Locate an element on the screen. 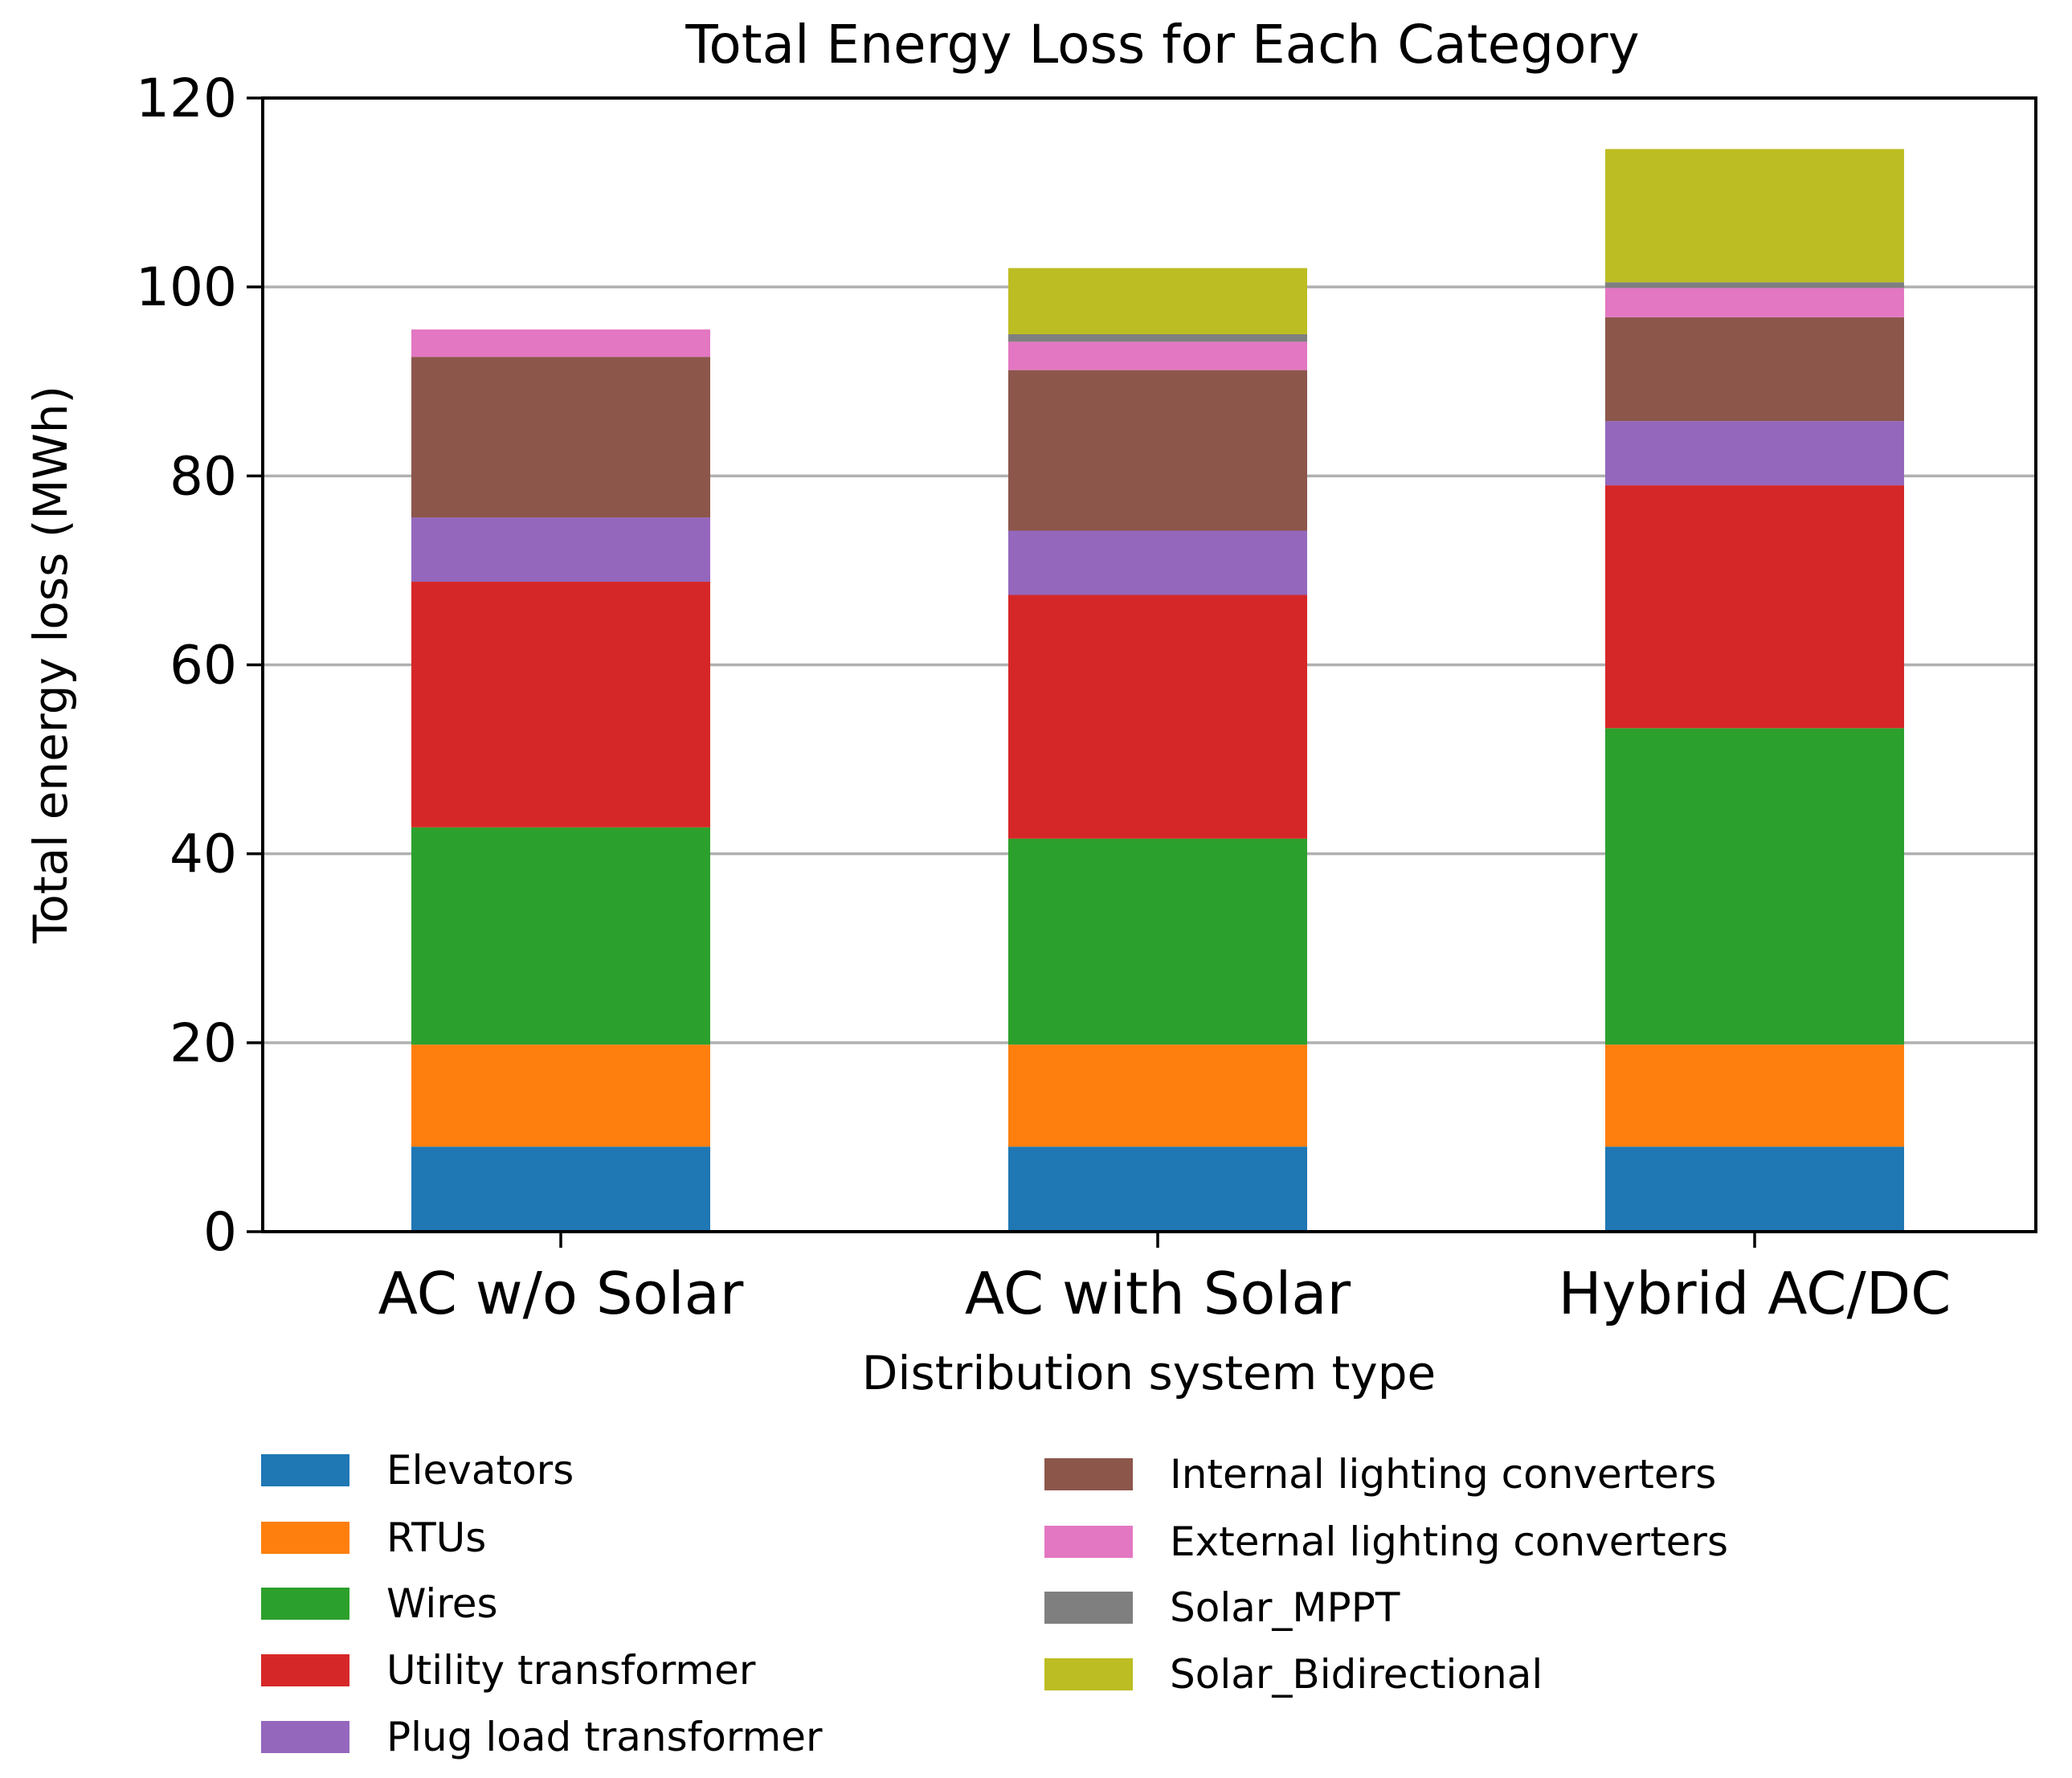 Image resolution: width=2072 pixels, height=1778 pixels. y-tick-label-20: 20 is located at coordinates (203, 1043).